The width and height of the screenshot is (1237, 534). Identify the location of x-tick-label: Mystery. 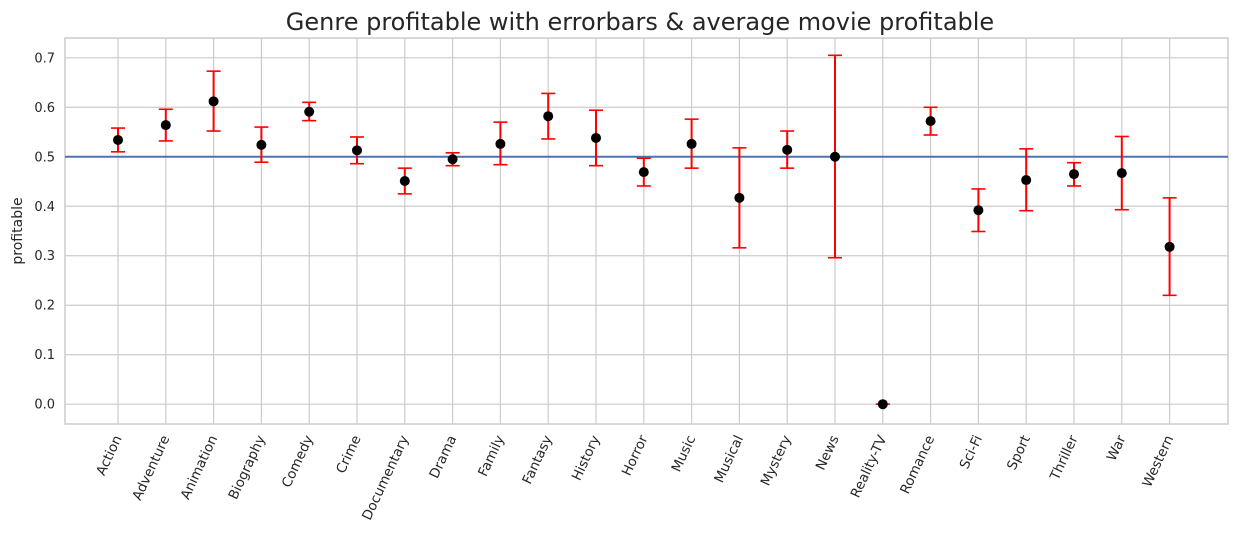
(776, 461).